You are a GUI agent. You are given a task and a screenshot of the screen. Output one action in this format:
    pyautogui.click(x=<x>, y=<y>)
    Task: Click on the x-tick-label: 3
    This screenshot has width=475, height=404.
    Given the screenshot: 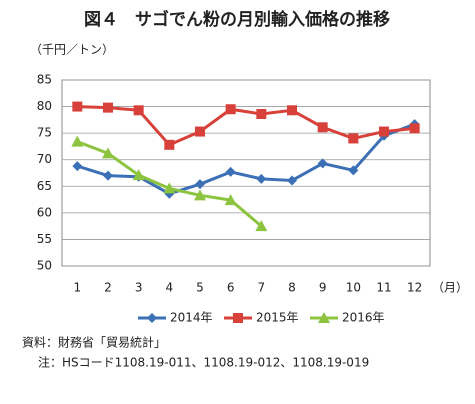 What is the action you would take?
    pyautogui.click(x=139, y=288)
    